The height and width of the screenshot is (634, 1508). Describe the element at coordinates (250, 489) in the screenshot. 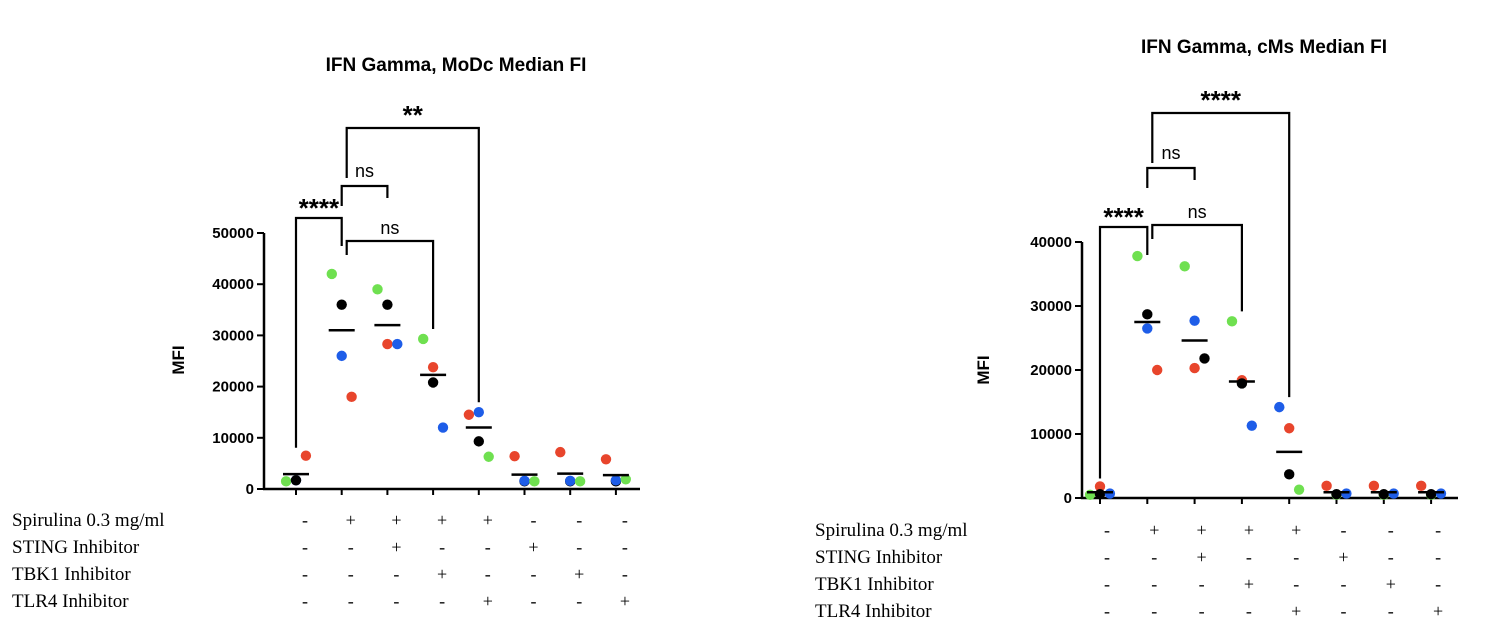

I see `y-tick-label: 0` at that location.